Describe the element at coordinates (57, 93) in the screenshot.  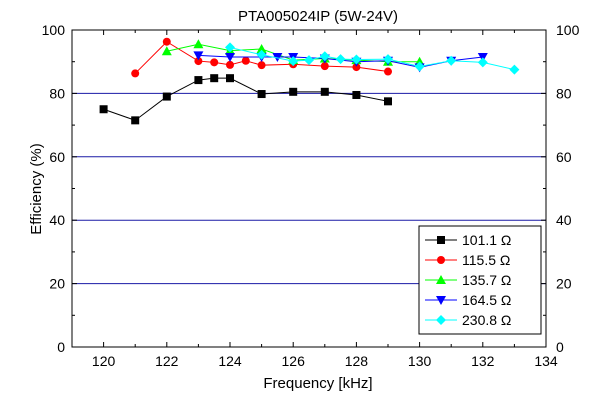
I see `y-tick-label-left: 80` at that location.